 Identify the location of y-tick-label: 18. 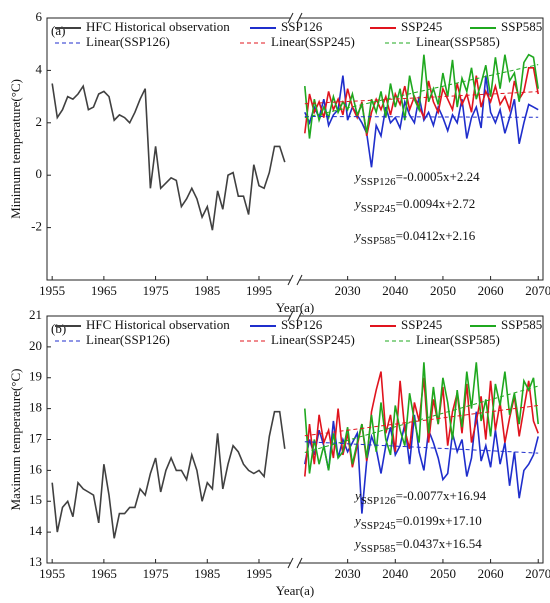
(35, 407).